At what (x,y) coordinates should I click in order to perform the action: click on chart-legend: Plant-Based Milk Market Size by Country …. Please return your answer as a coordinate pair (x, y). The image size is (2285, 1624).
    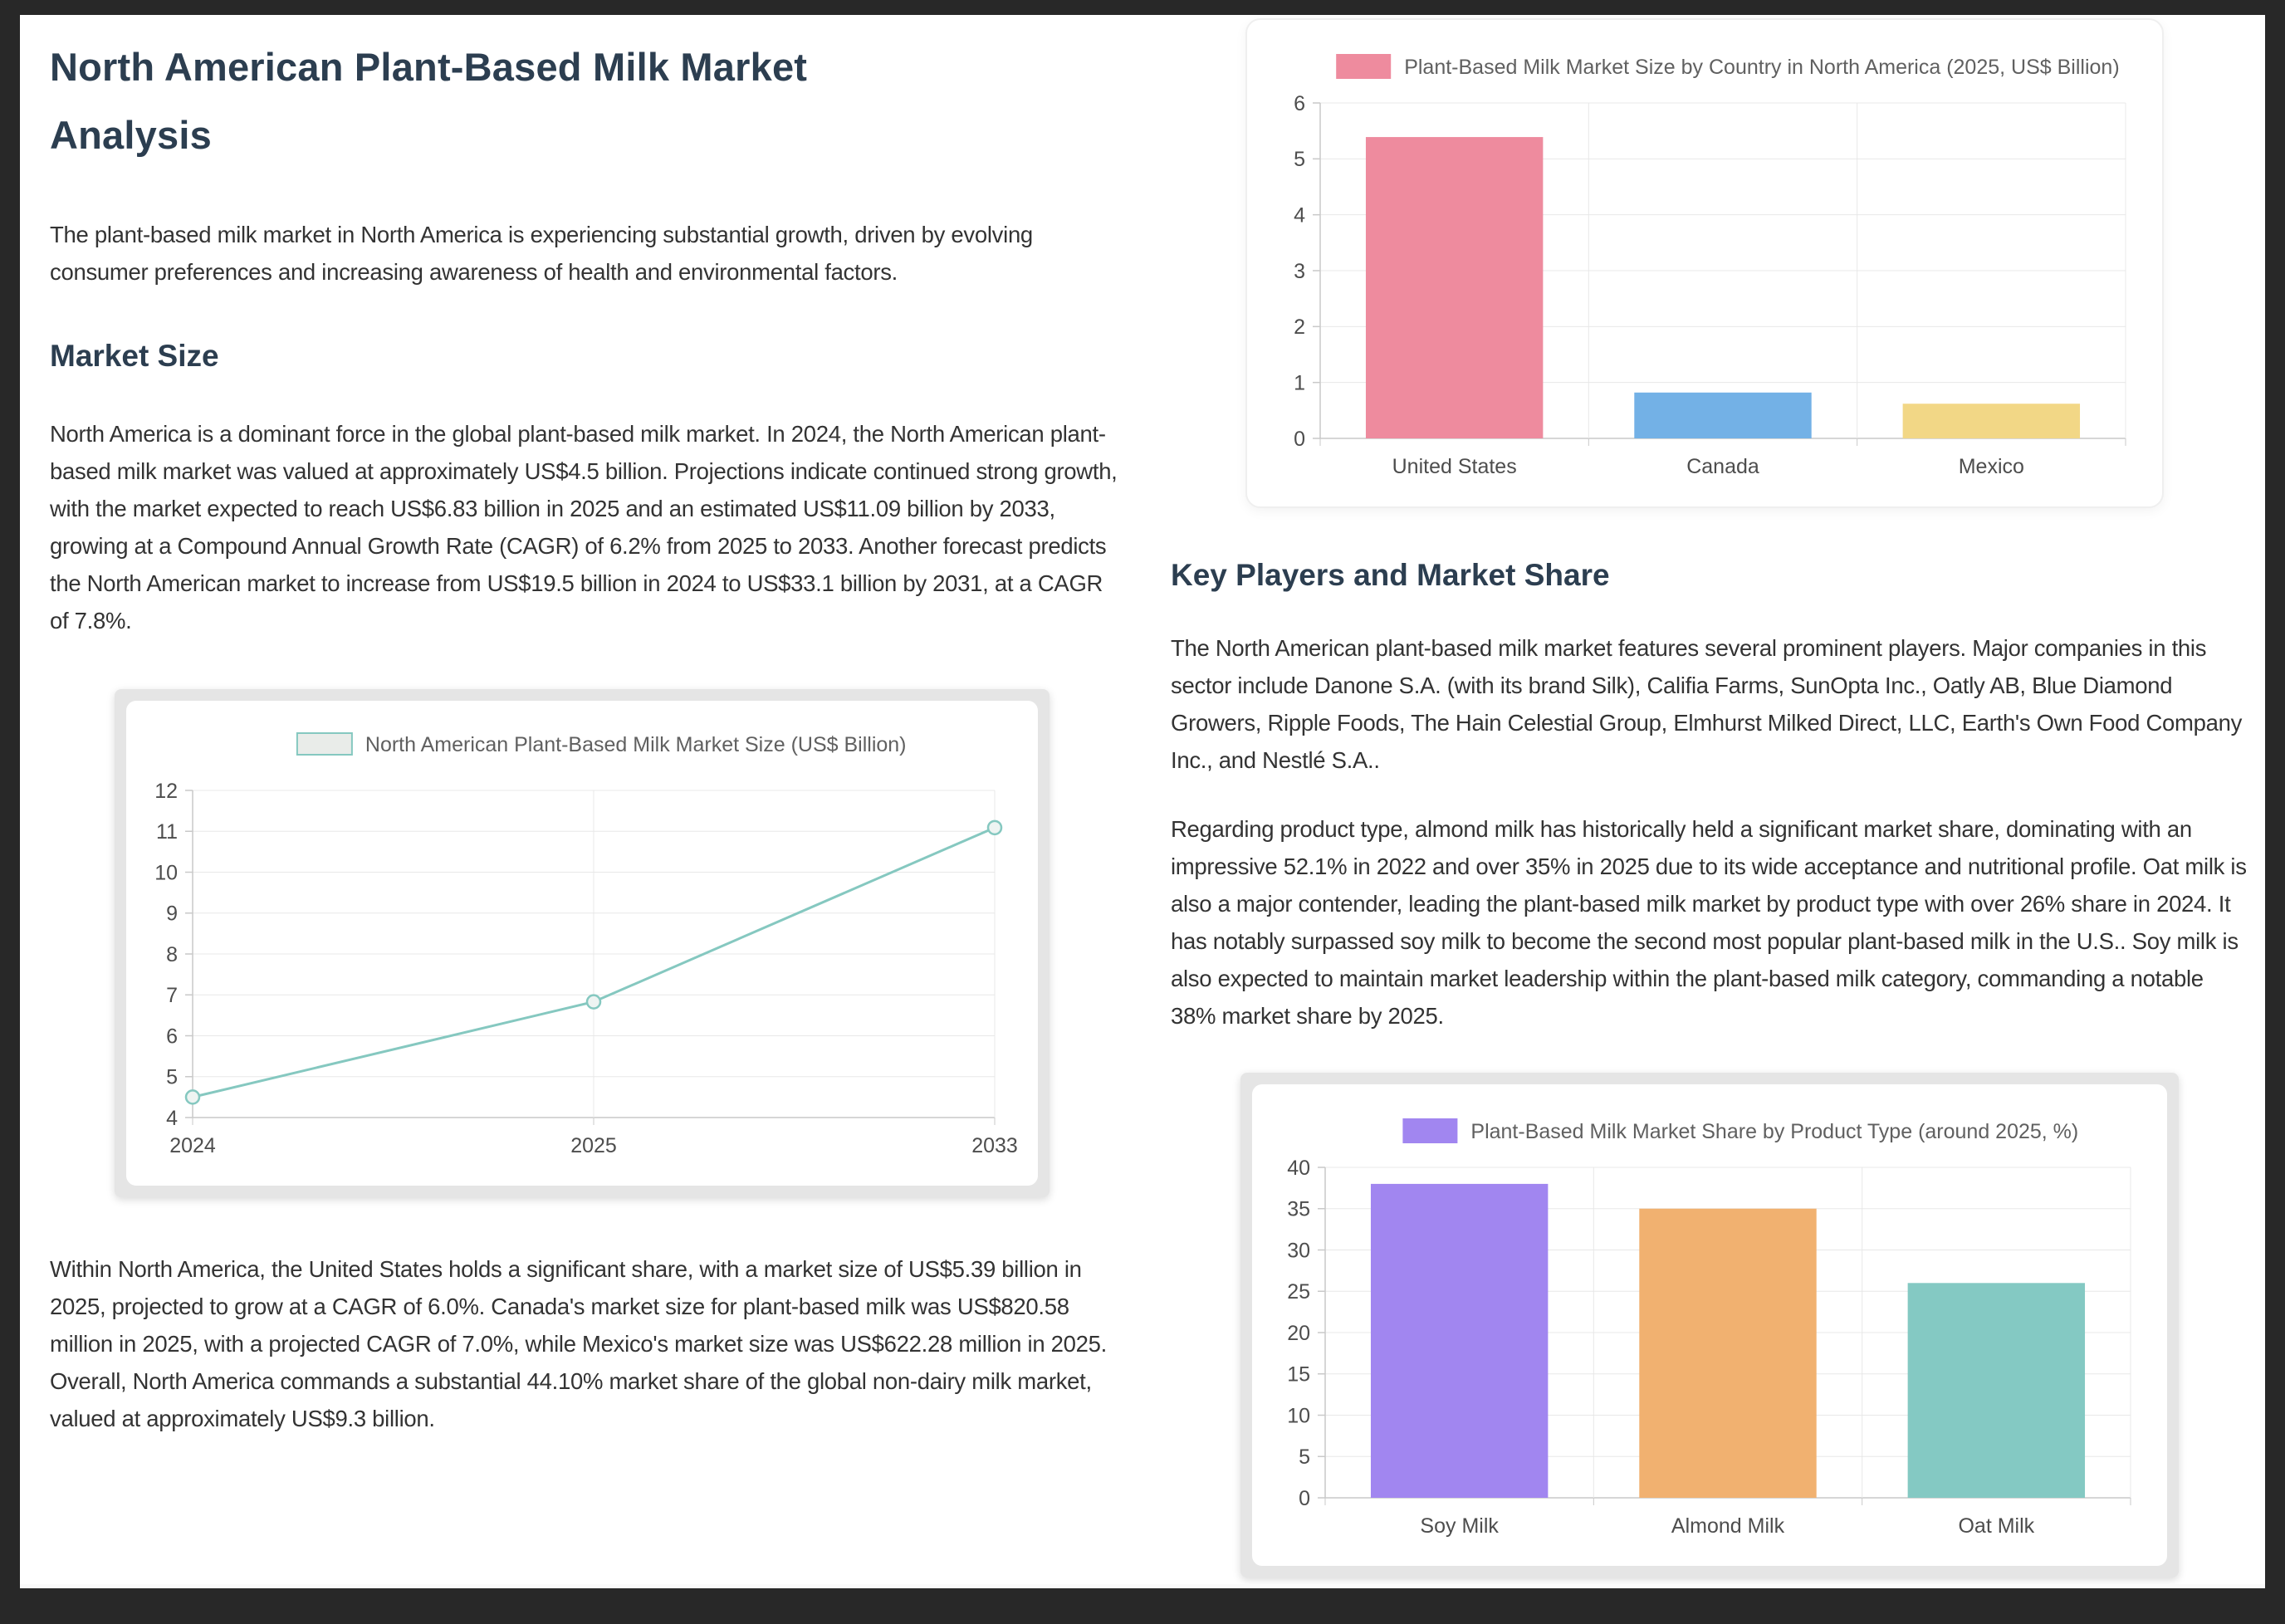
    Looking at the image, I should click on (1728, 66).